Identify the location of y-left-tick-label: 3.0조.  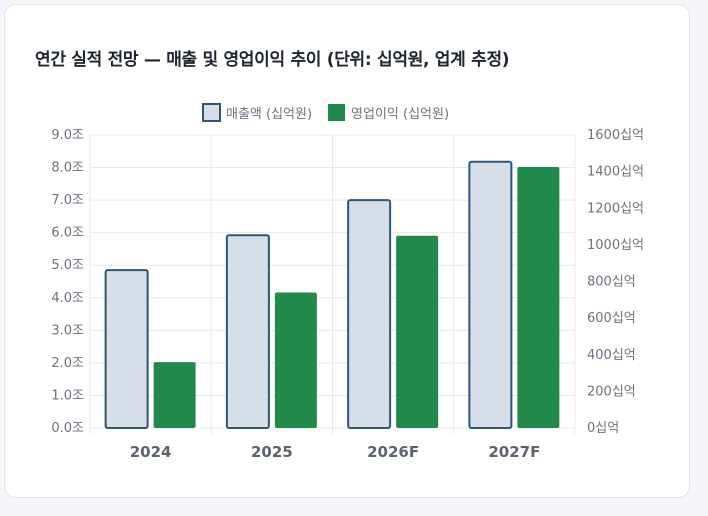
(67, 330).